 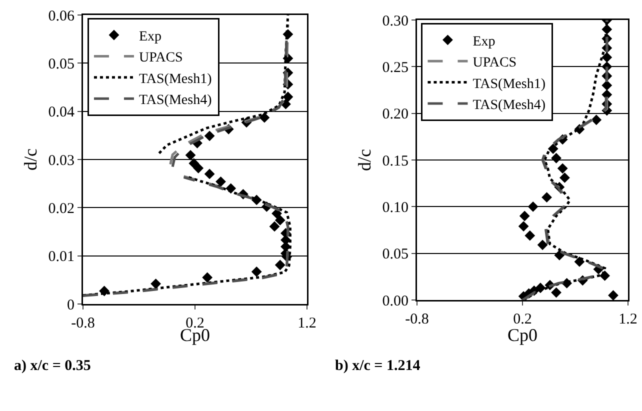 I want to click on y-tick-label: 0.01, so click(x=61, y=257).